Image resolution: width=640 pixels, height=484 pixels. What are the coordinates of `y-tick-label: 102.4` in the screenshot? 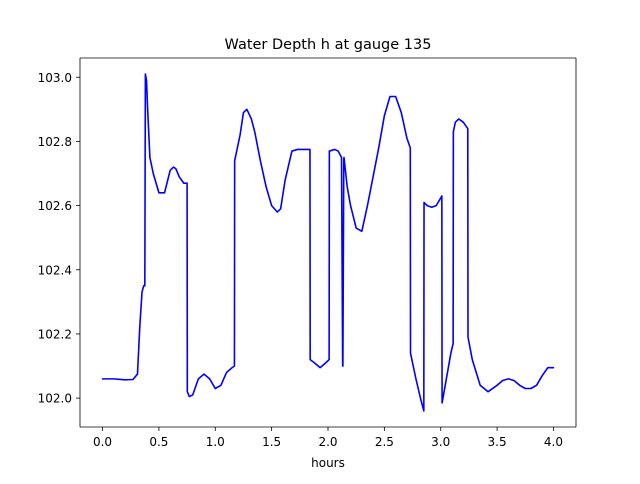 It's located at (55, 270).